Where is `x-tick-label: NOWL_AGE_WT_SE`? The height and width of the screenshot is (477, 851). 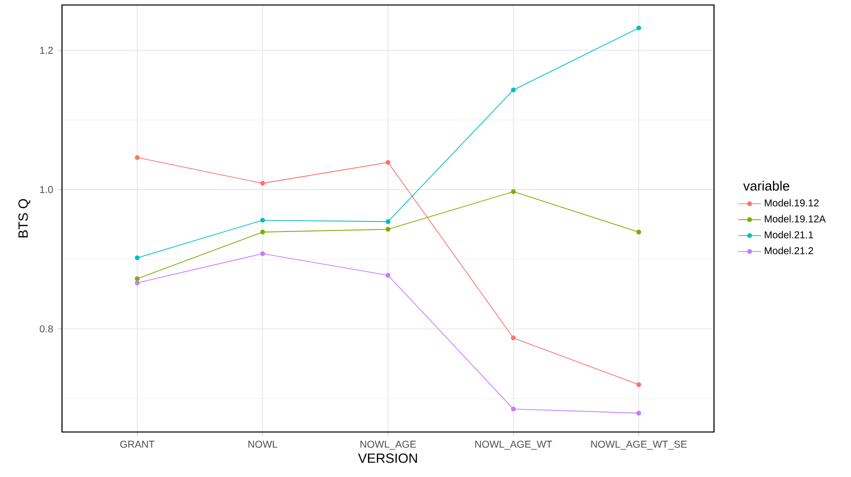 x-tick-label: NOWL_AGE_WT_SE is located at coordinates (639, 445).